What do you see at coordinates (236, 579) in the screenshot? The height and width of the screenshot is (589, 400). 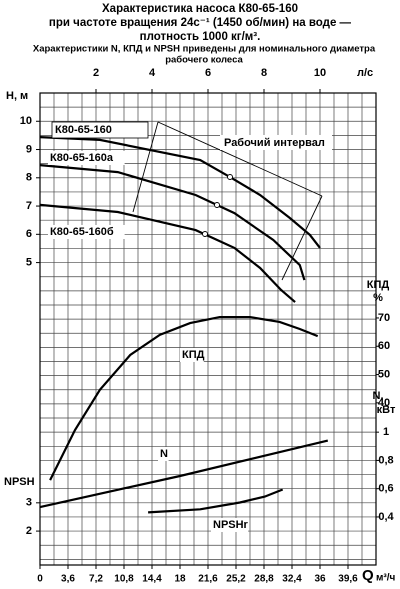 I see `x-tick-label: 25,2` at bounding box center [236, 579].